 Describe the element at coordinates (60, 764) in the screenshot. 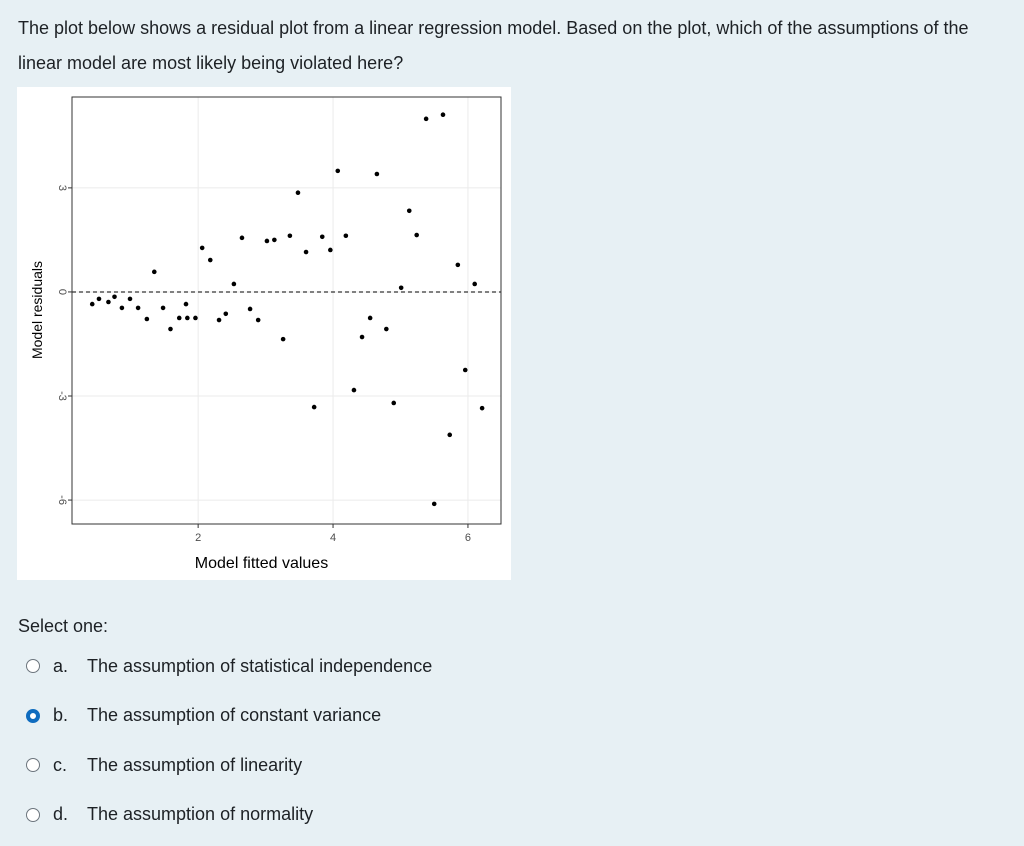

I see `option-letter: c.` at that location.